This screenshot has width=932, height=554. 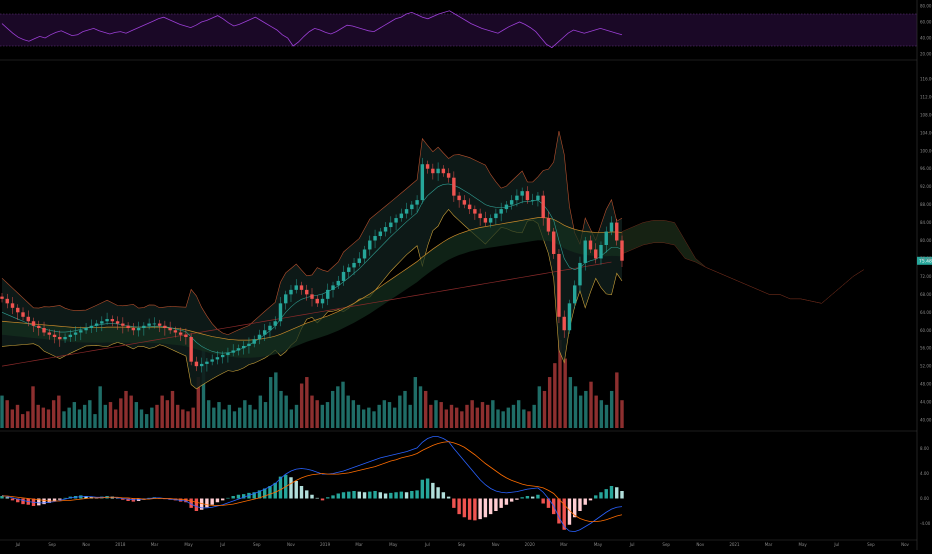 What do you see at coordinates (926, 96) in the screenshot?
I see `price-tick-label: 112.00` at bounding box center [926, 96].